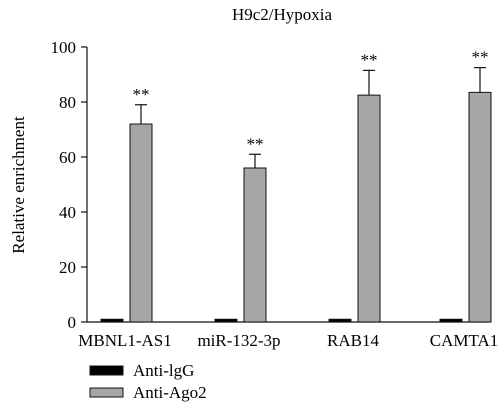 The width and height of the screenshot is (500, 412). Describe the element at coordinates (64, 47) in the screenshot. I see `y-tick-label: 100` at that location.